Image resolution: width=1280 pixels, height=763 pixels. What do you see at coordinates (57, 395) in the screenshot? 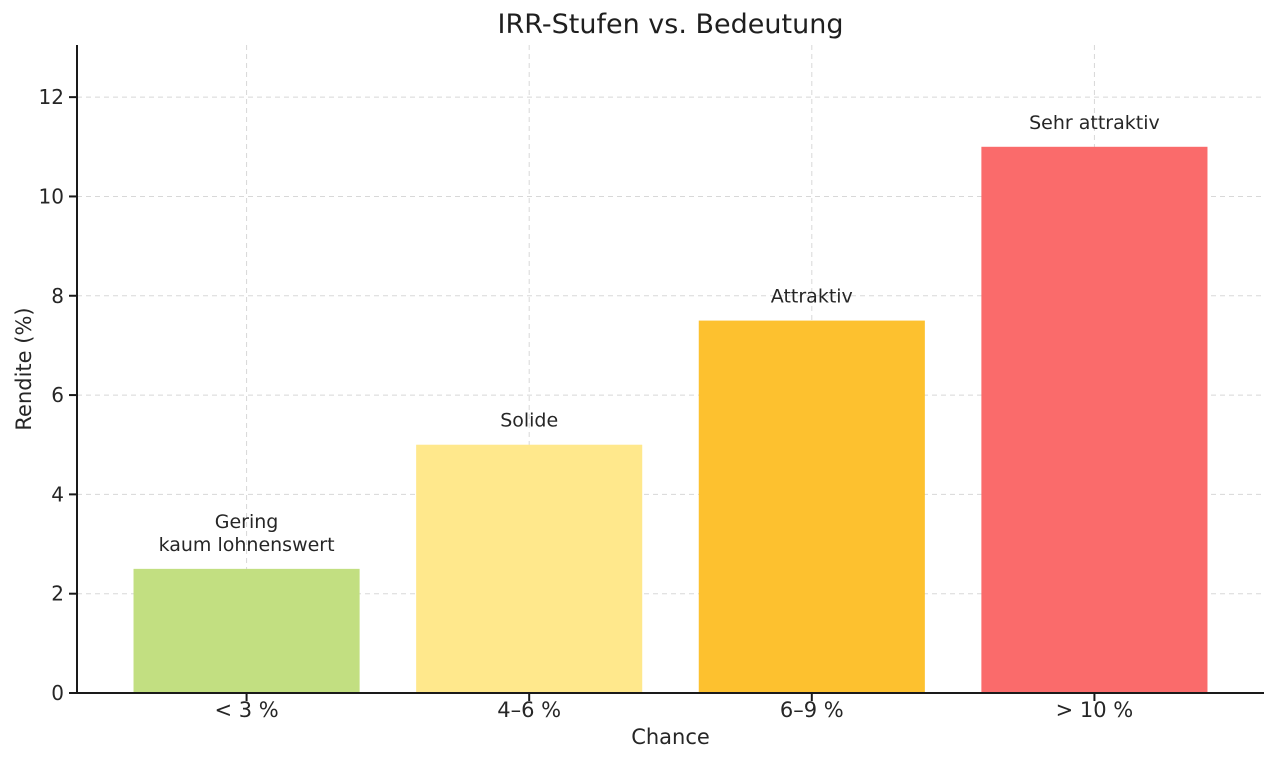
I see `y-tick-label: 6` at bounding box center [57, 395].